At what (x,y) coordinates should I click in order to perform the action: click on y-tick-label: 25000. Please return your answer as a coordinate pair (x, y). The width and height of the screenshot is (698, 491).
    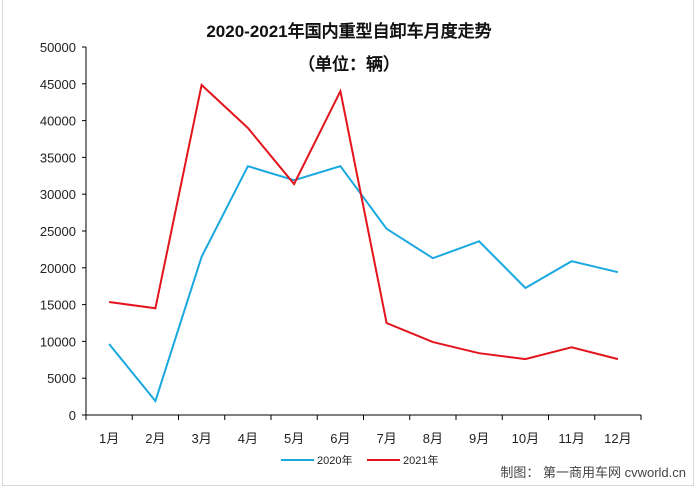
    Looking at the image, I should click on (58, 231).